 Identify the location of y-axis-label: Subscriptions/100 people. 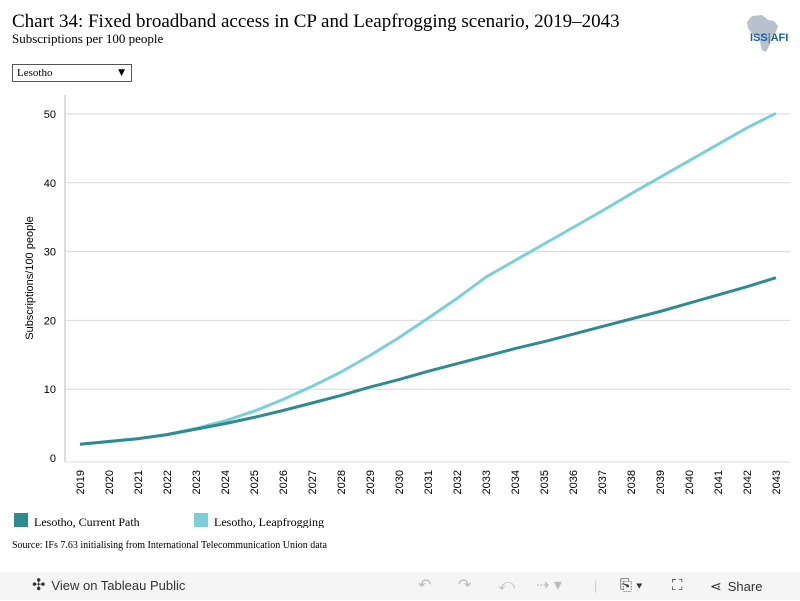
(30, 278).